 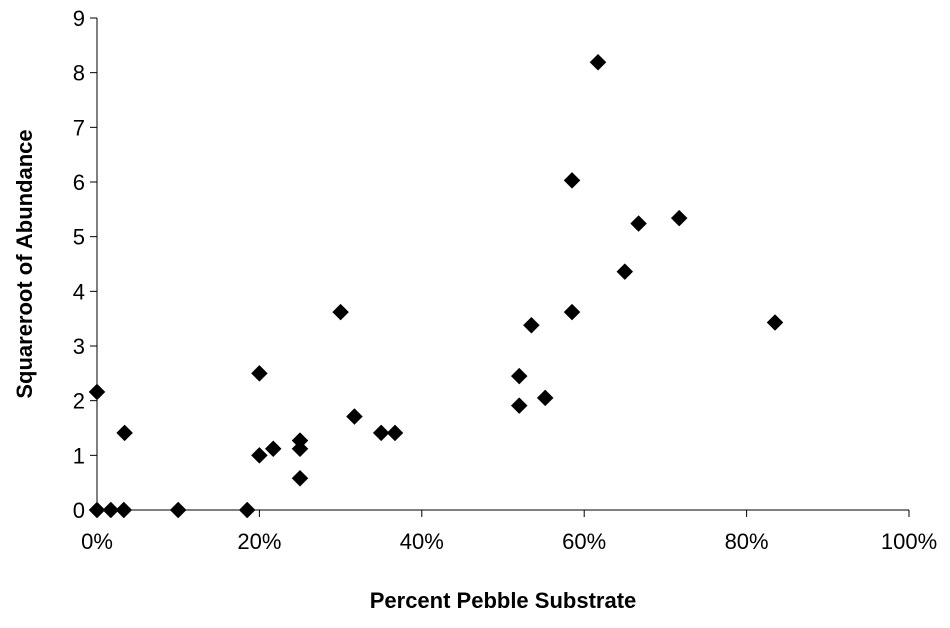 I want to click on y-axis-title: Squareroot of Abundance, so click(x=24, y=263).